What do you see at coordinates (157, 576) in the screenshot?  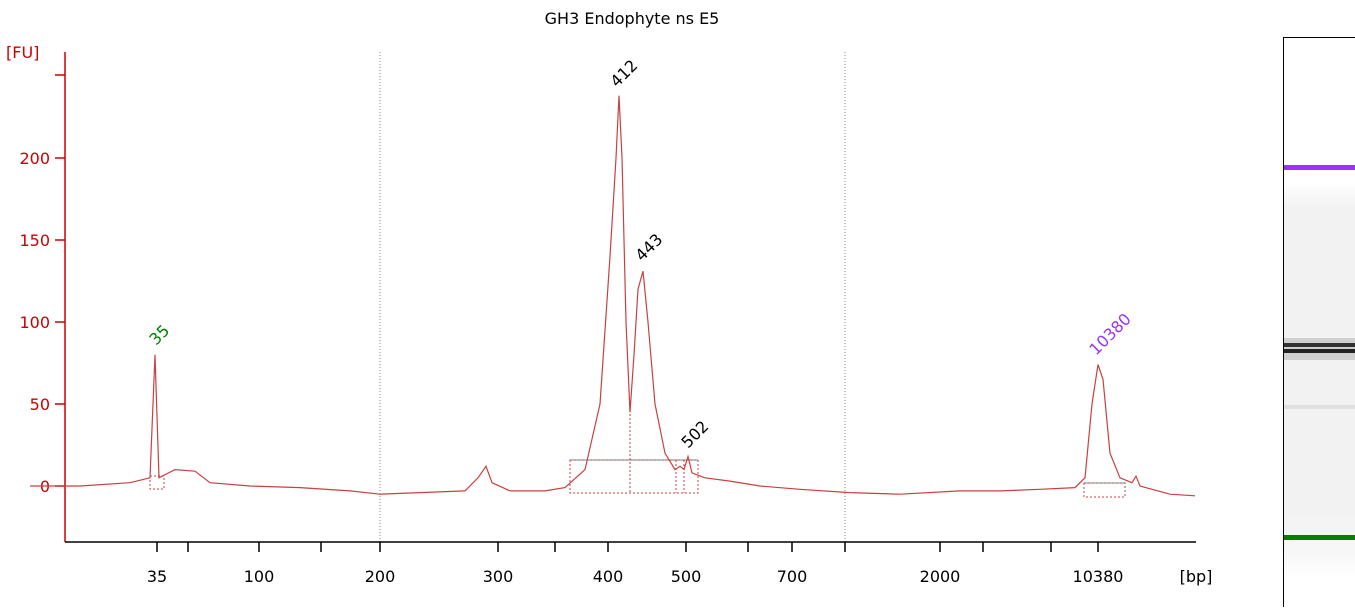 I see `x-tick-label-35: 35` at bounding box center [157, 576].